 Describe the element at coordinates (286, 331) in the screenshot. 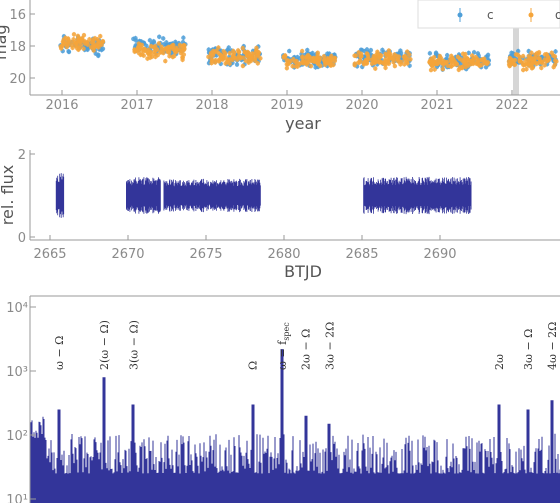

I see `p3-peak-label-sub: spec` at that location.